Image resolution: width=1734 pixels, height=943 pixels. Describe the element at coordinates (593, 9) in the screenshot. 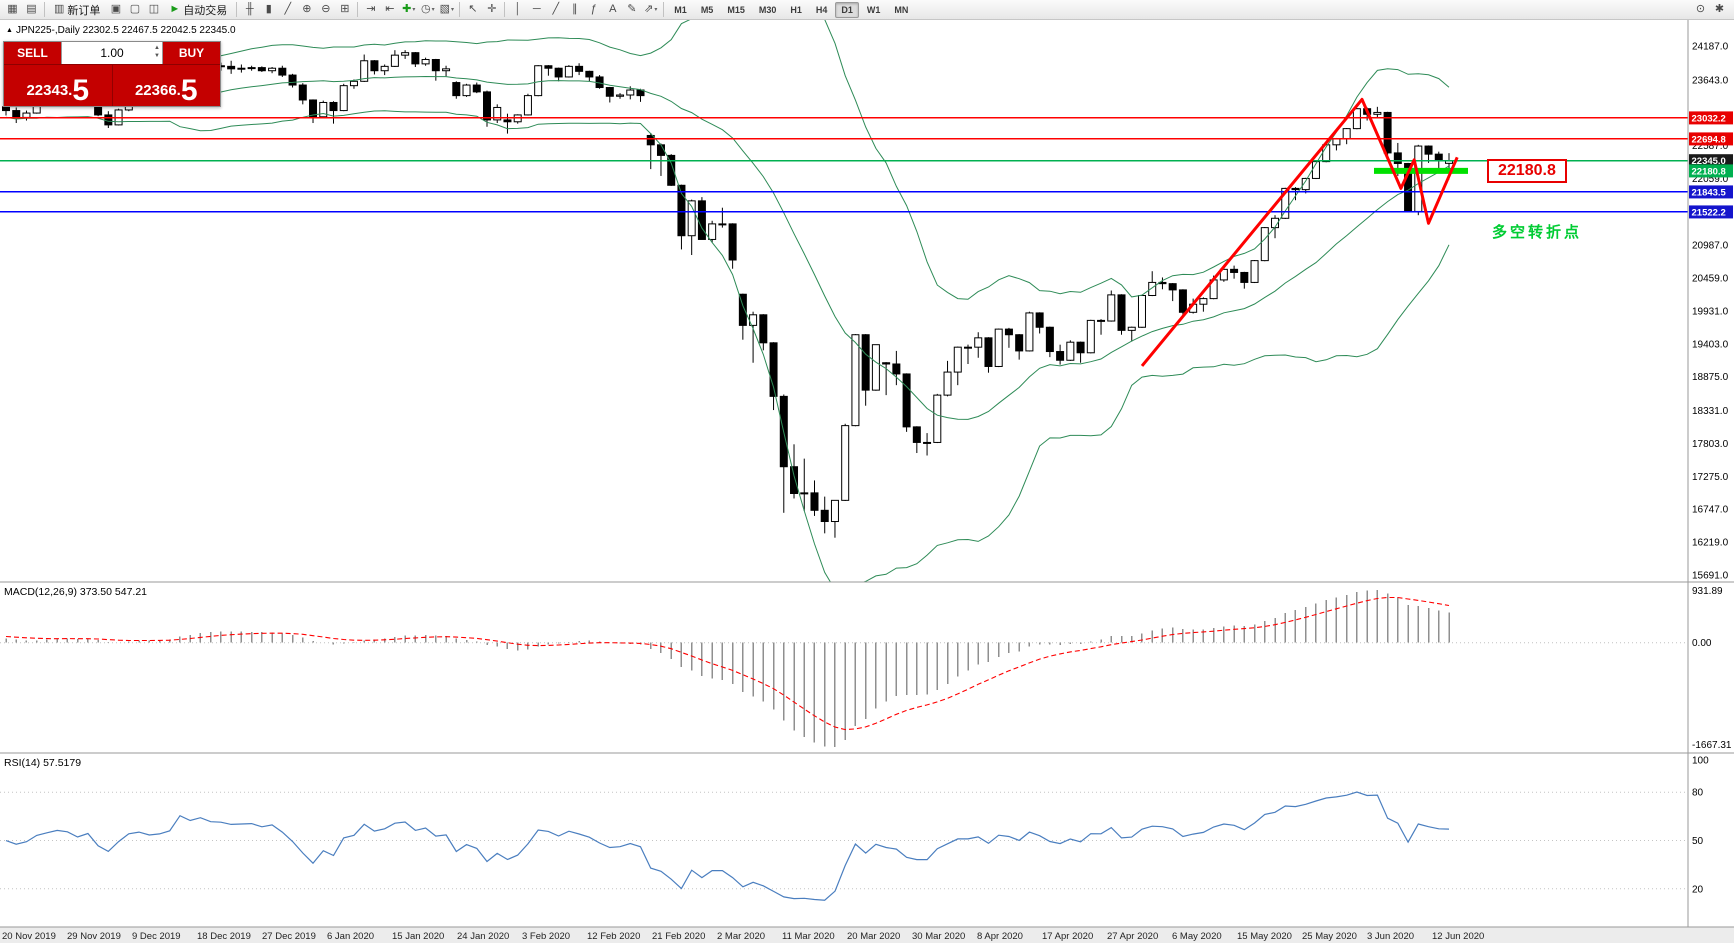

I see `fibonacci-button: ƒ` at that location.